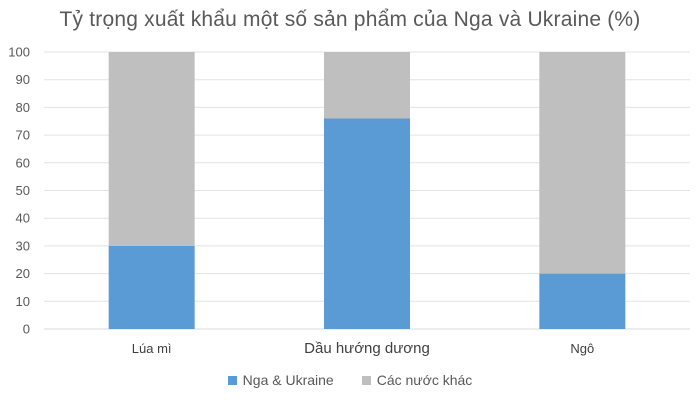 Image resolution: width=700 pixels, height=401 pixels. I want to click on y-tick-label: 0, so click(26, 329).